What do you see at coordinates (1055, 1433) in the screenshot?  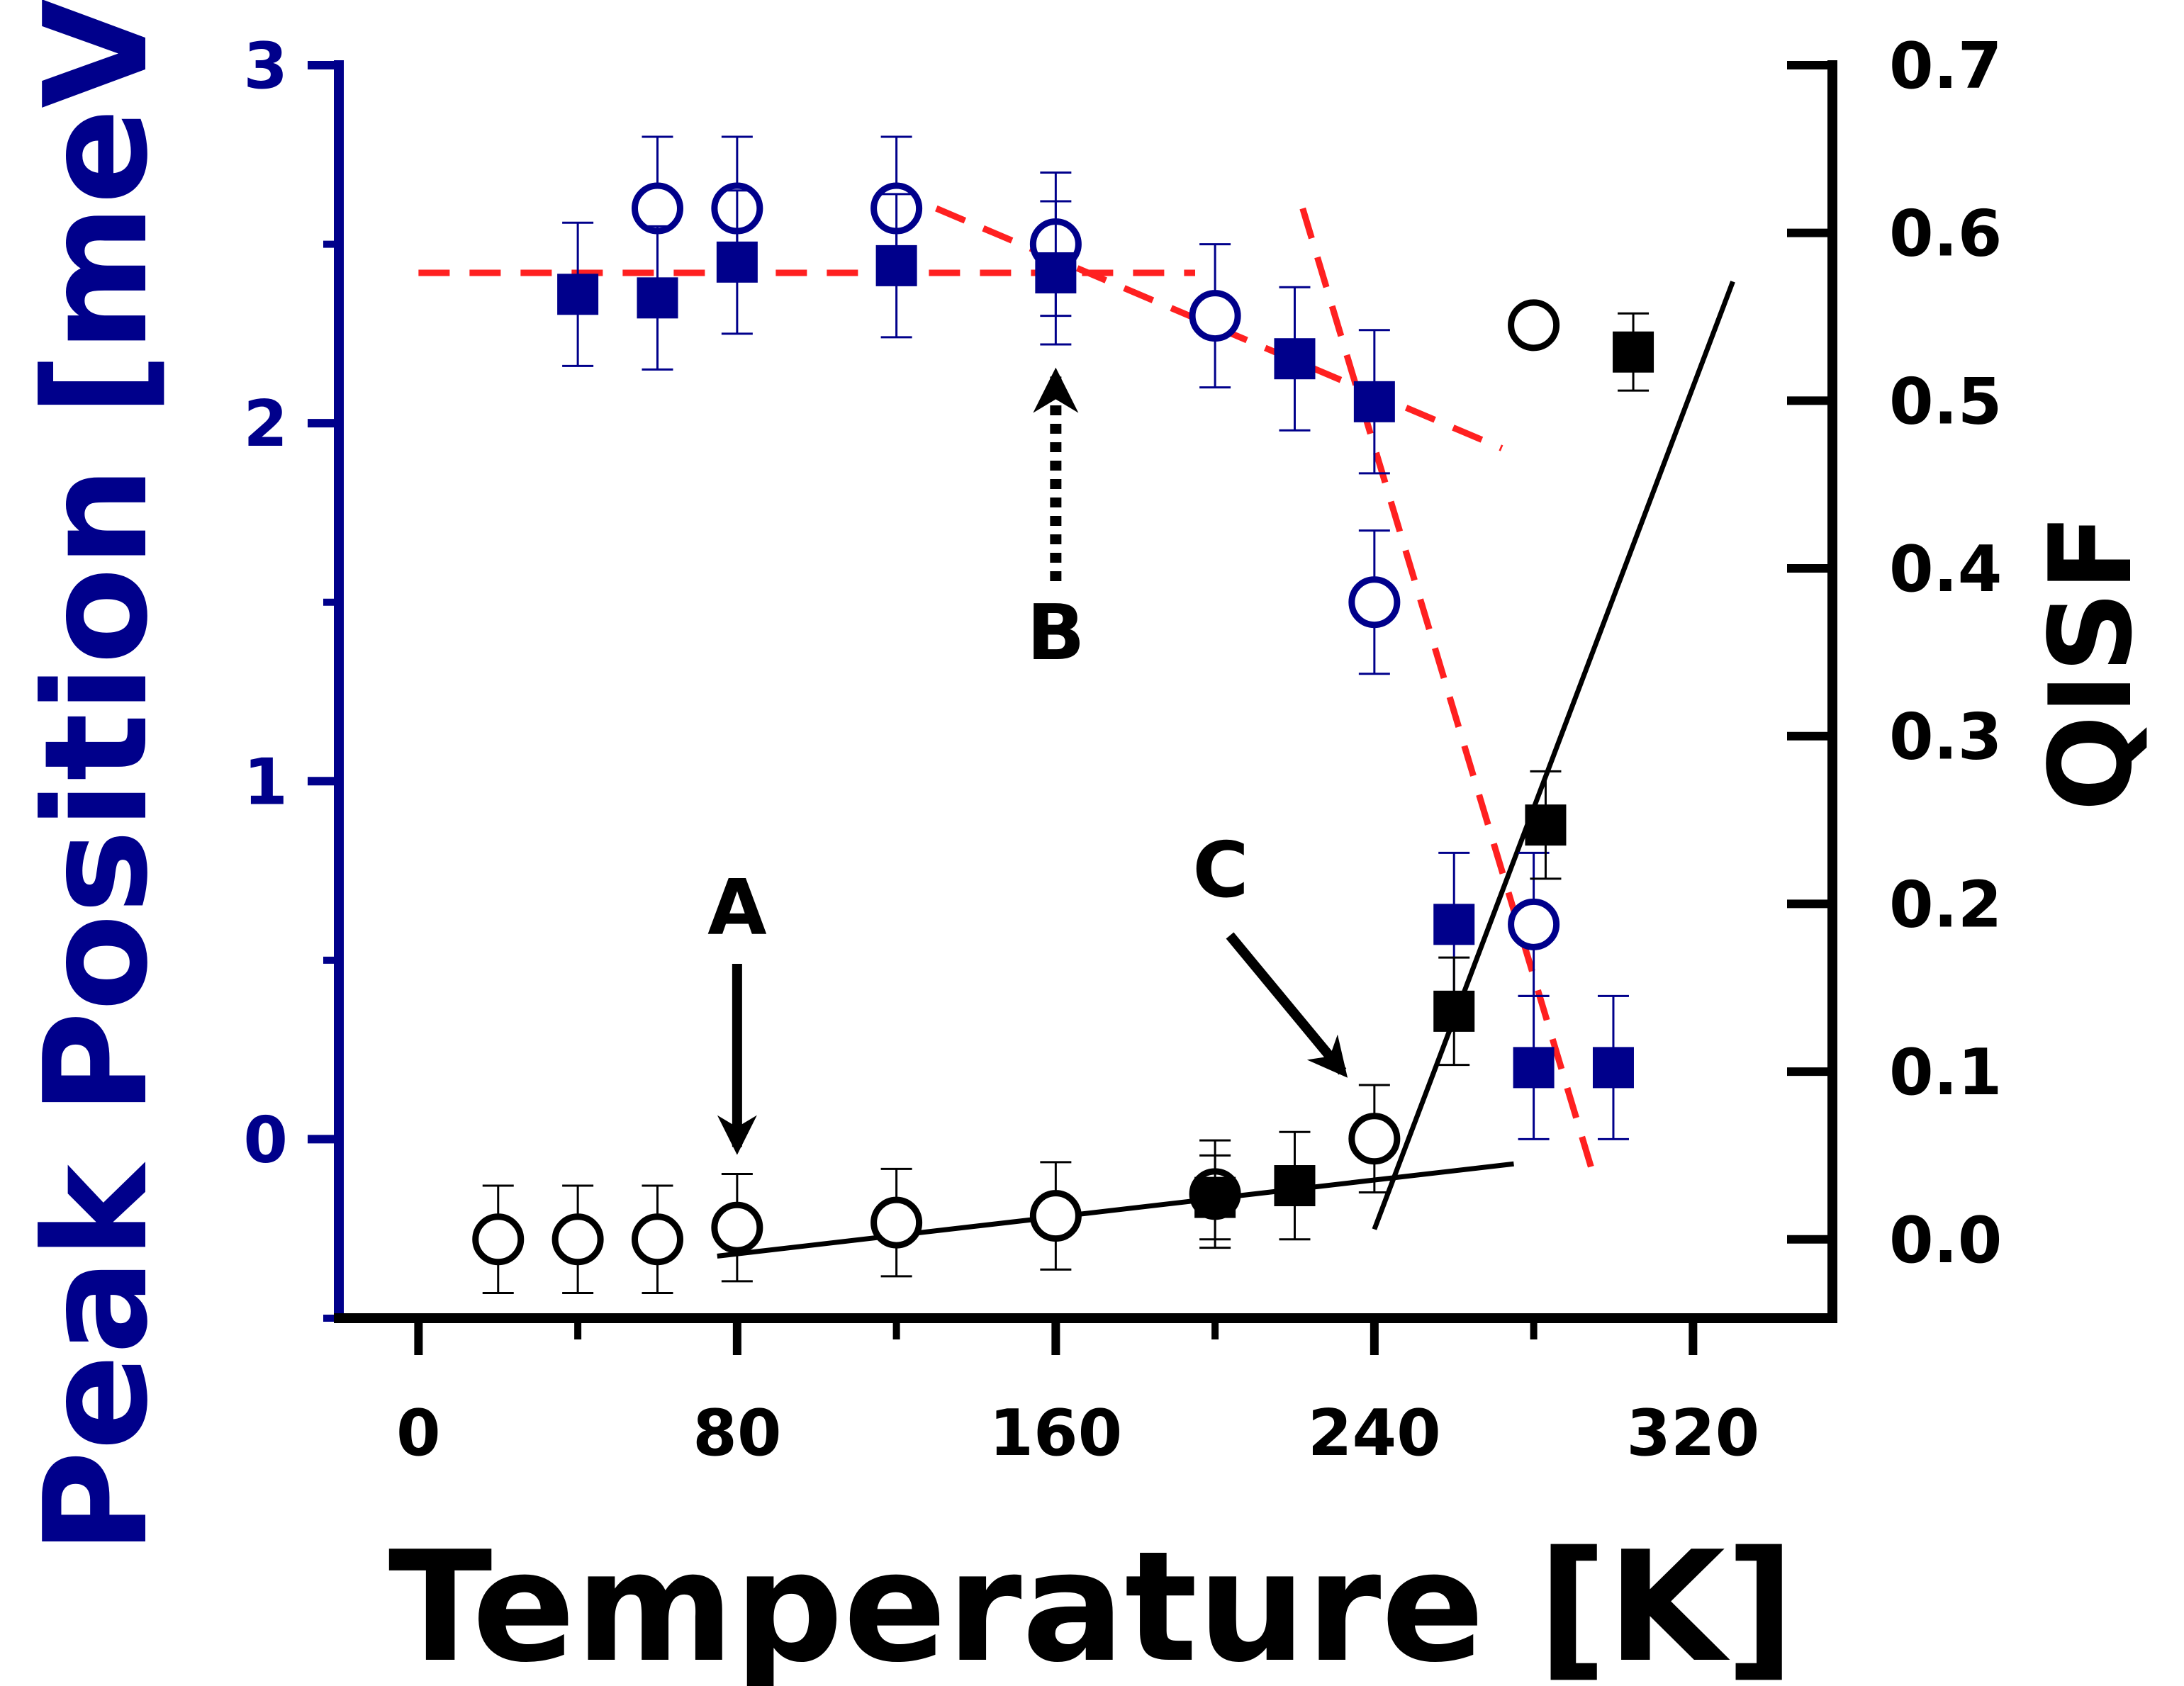 I see `x-tick-label: 160` at bounding box center [1055, 1433].